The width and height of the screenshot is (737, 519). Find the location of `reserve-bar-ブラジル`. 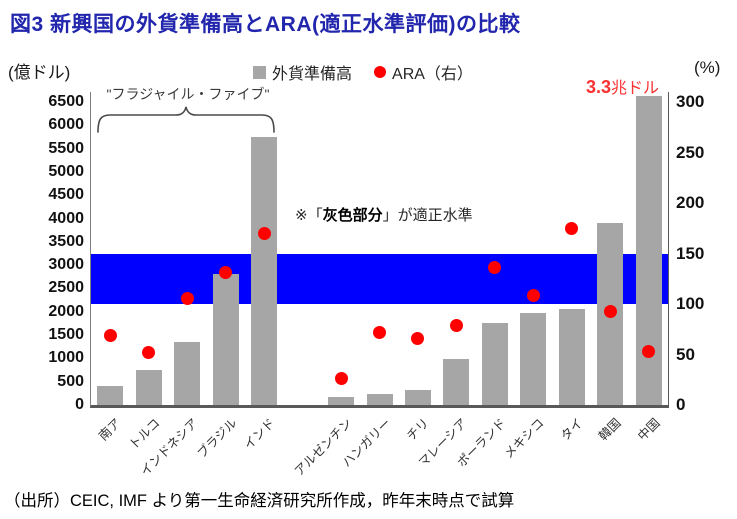

reserve-bar-ブラジル is located at coordinates (225, 339).